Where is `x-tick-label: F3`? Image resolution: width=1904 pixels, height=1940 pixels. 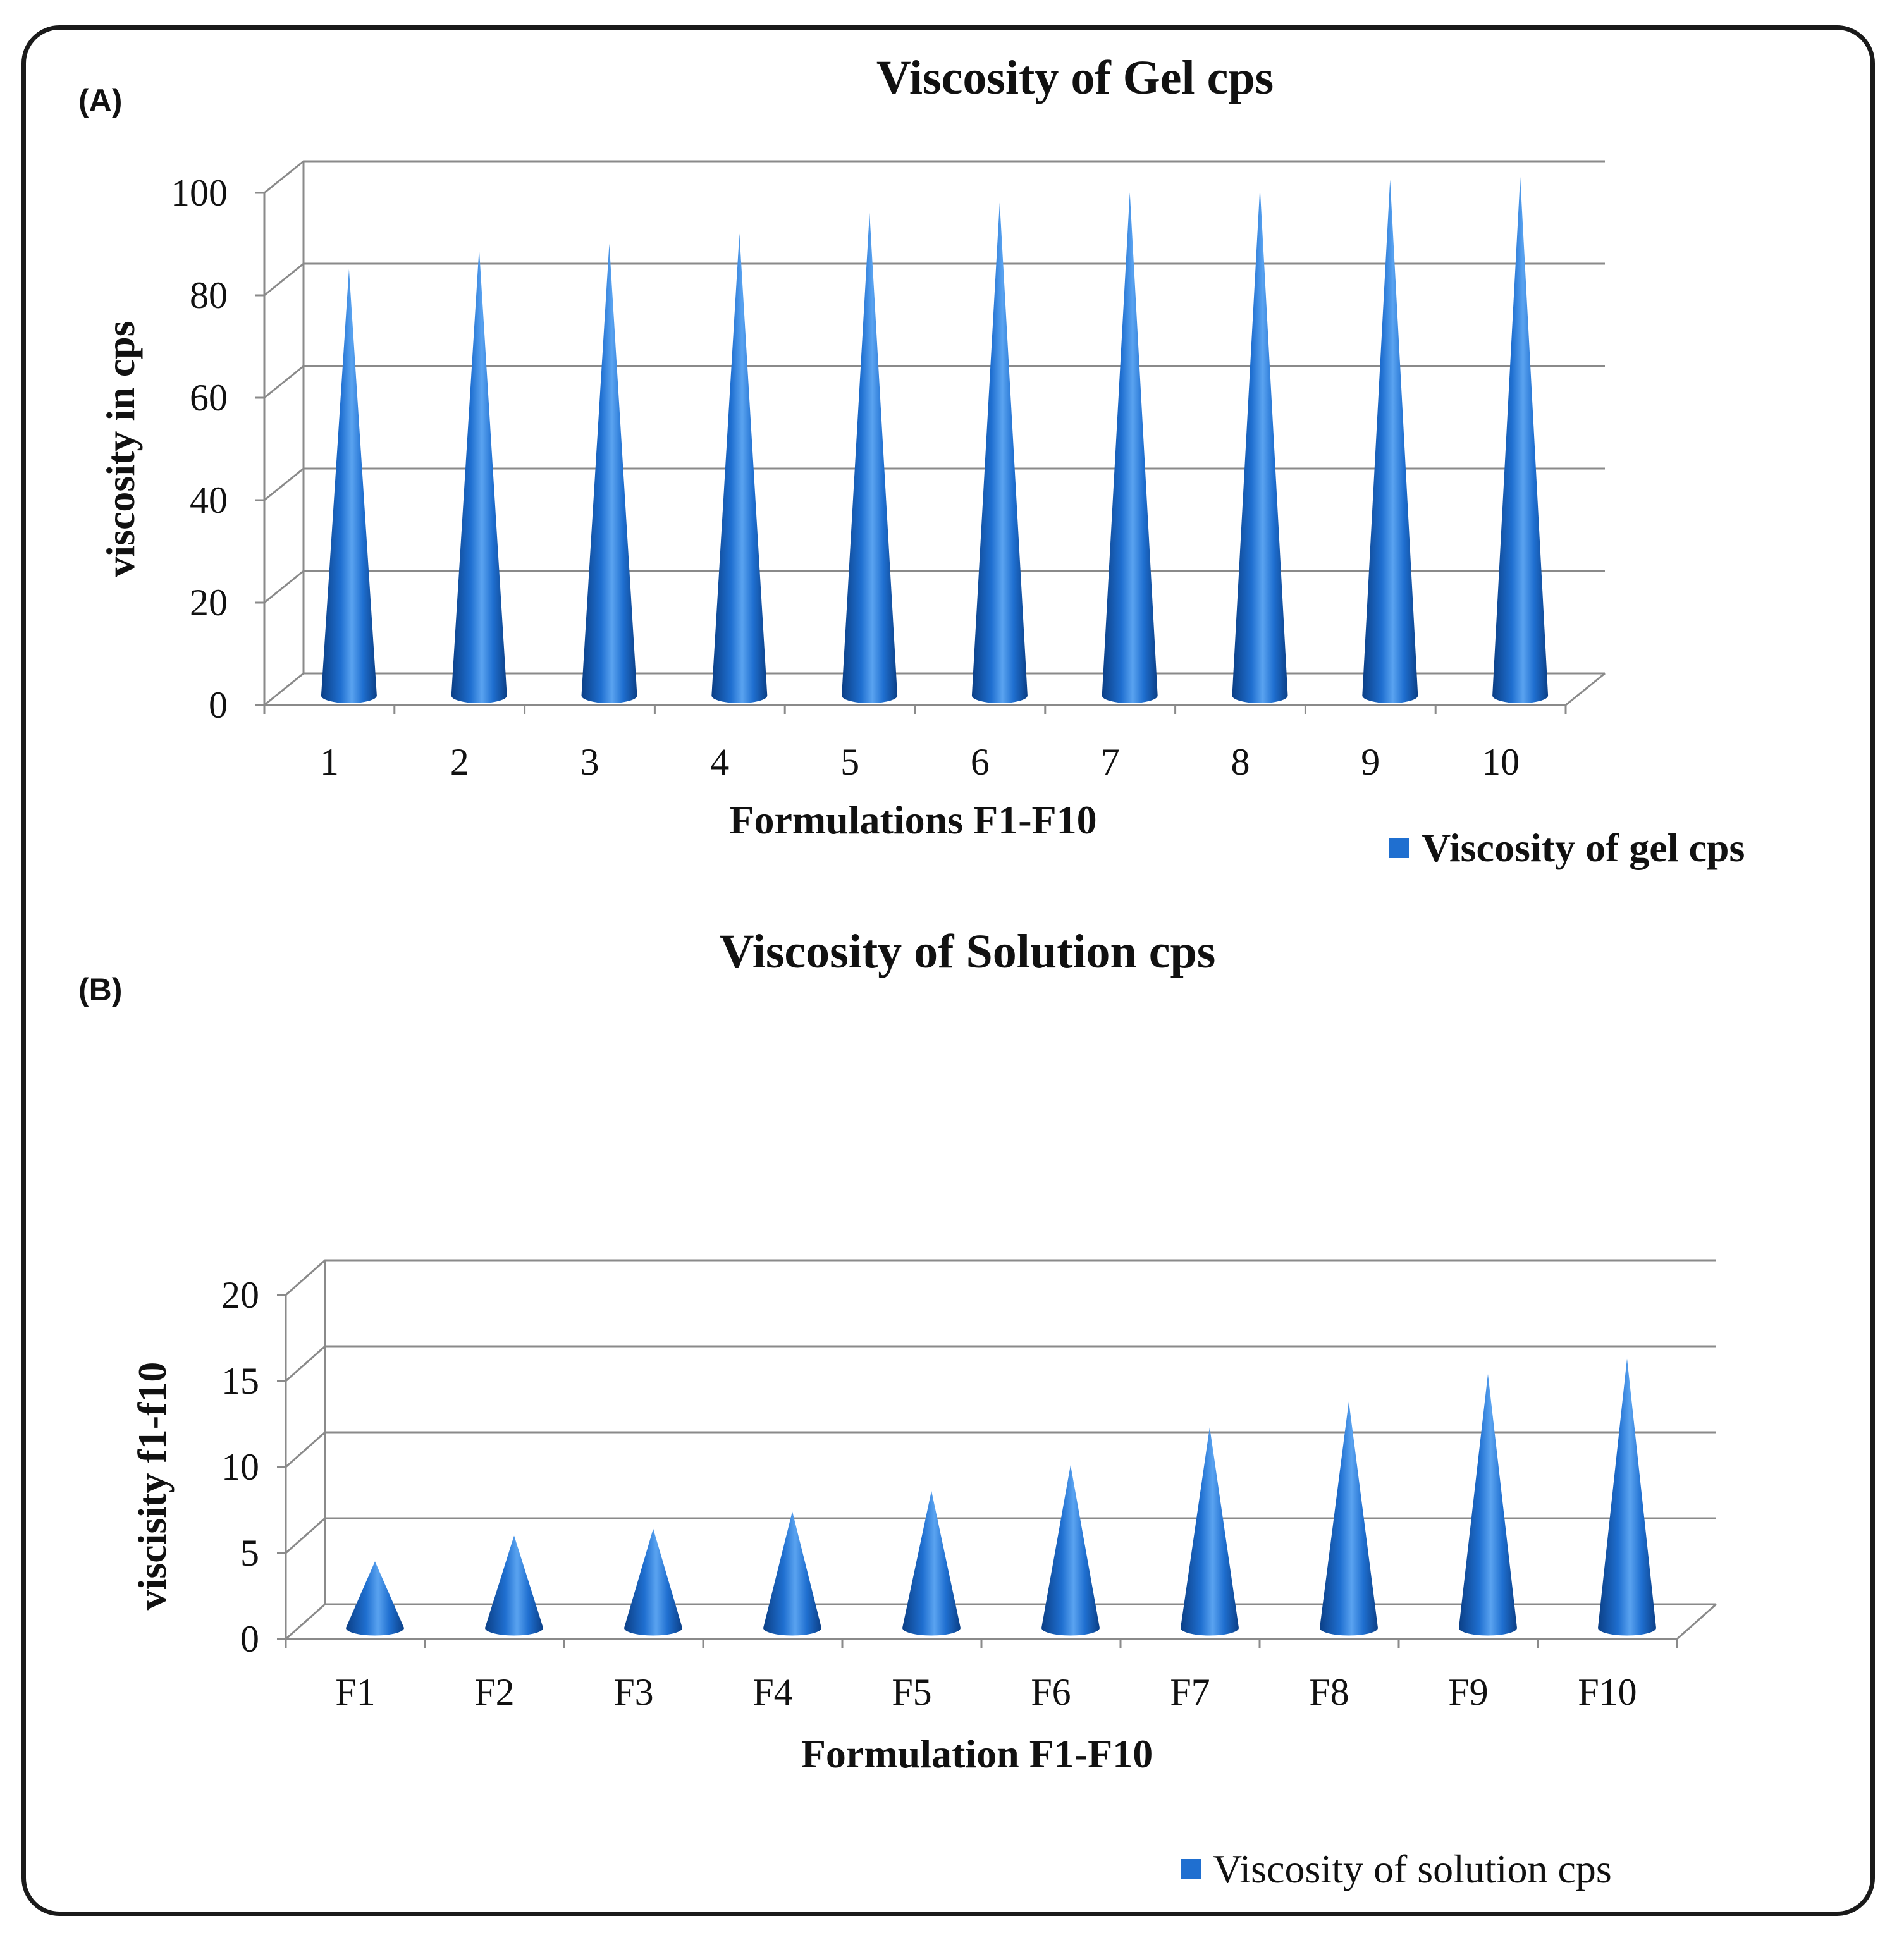
x-tick-label: F3 is located at coordinates (633, 1692).